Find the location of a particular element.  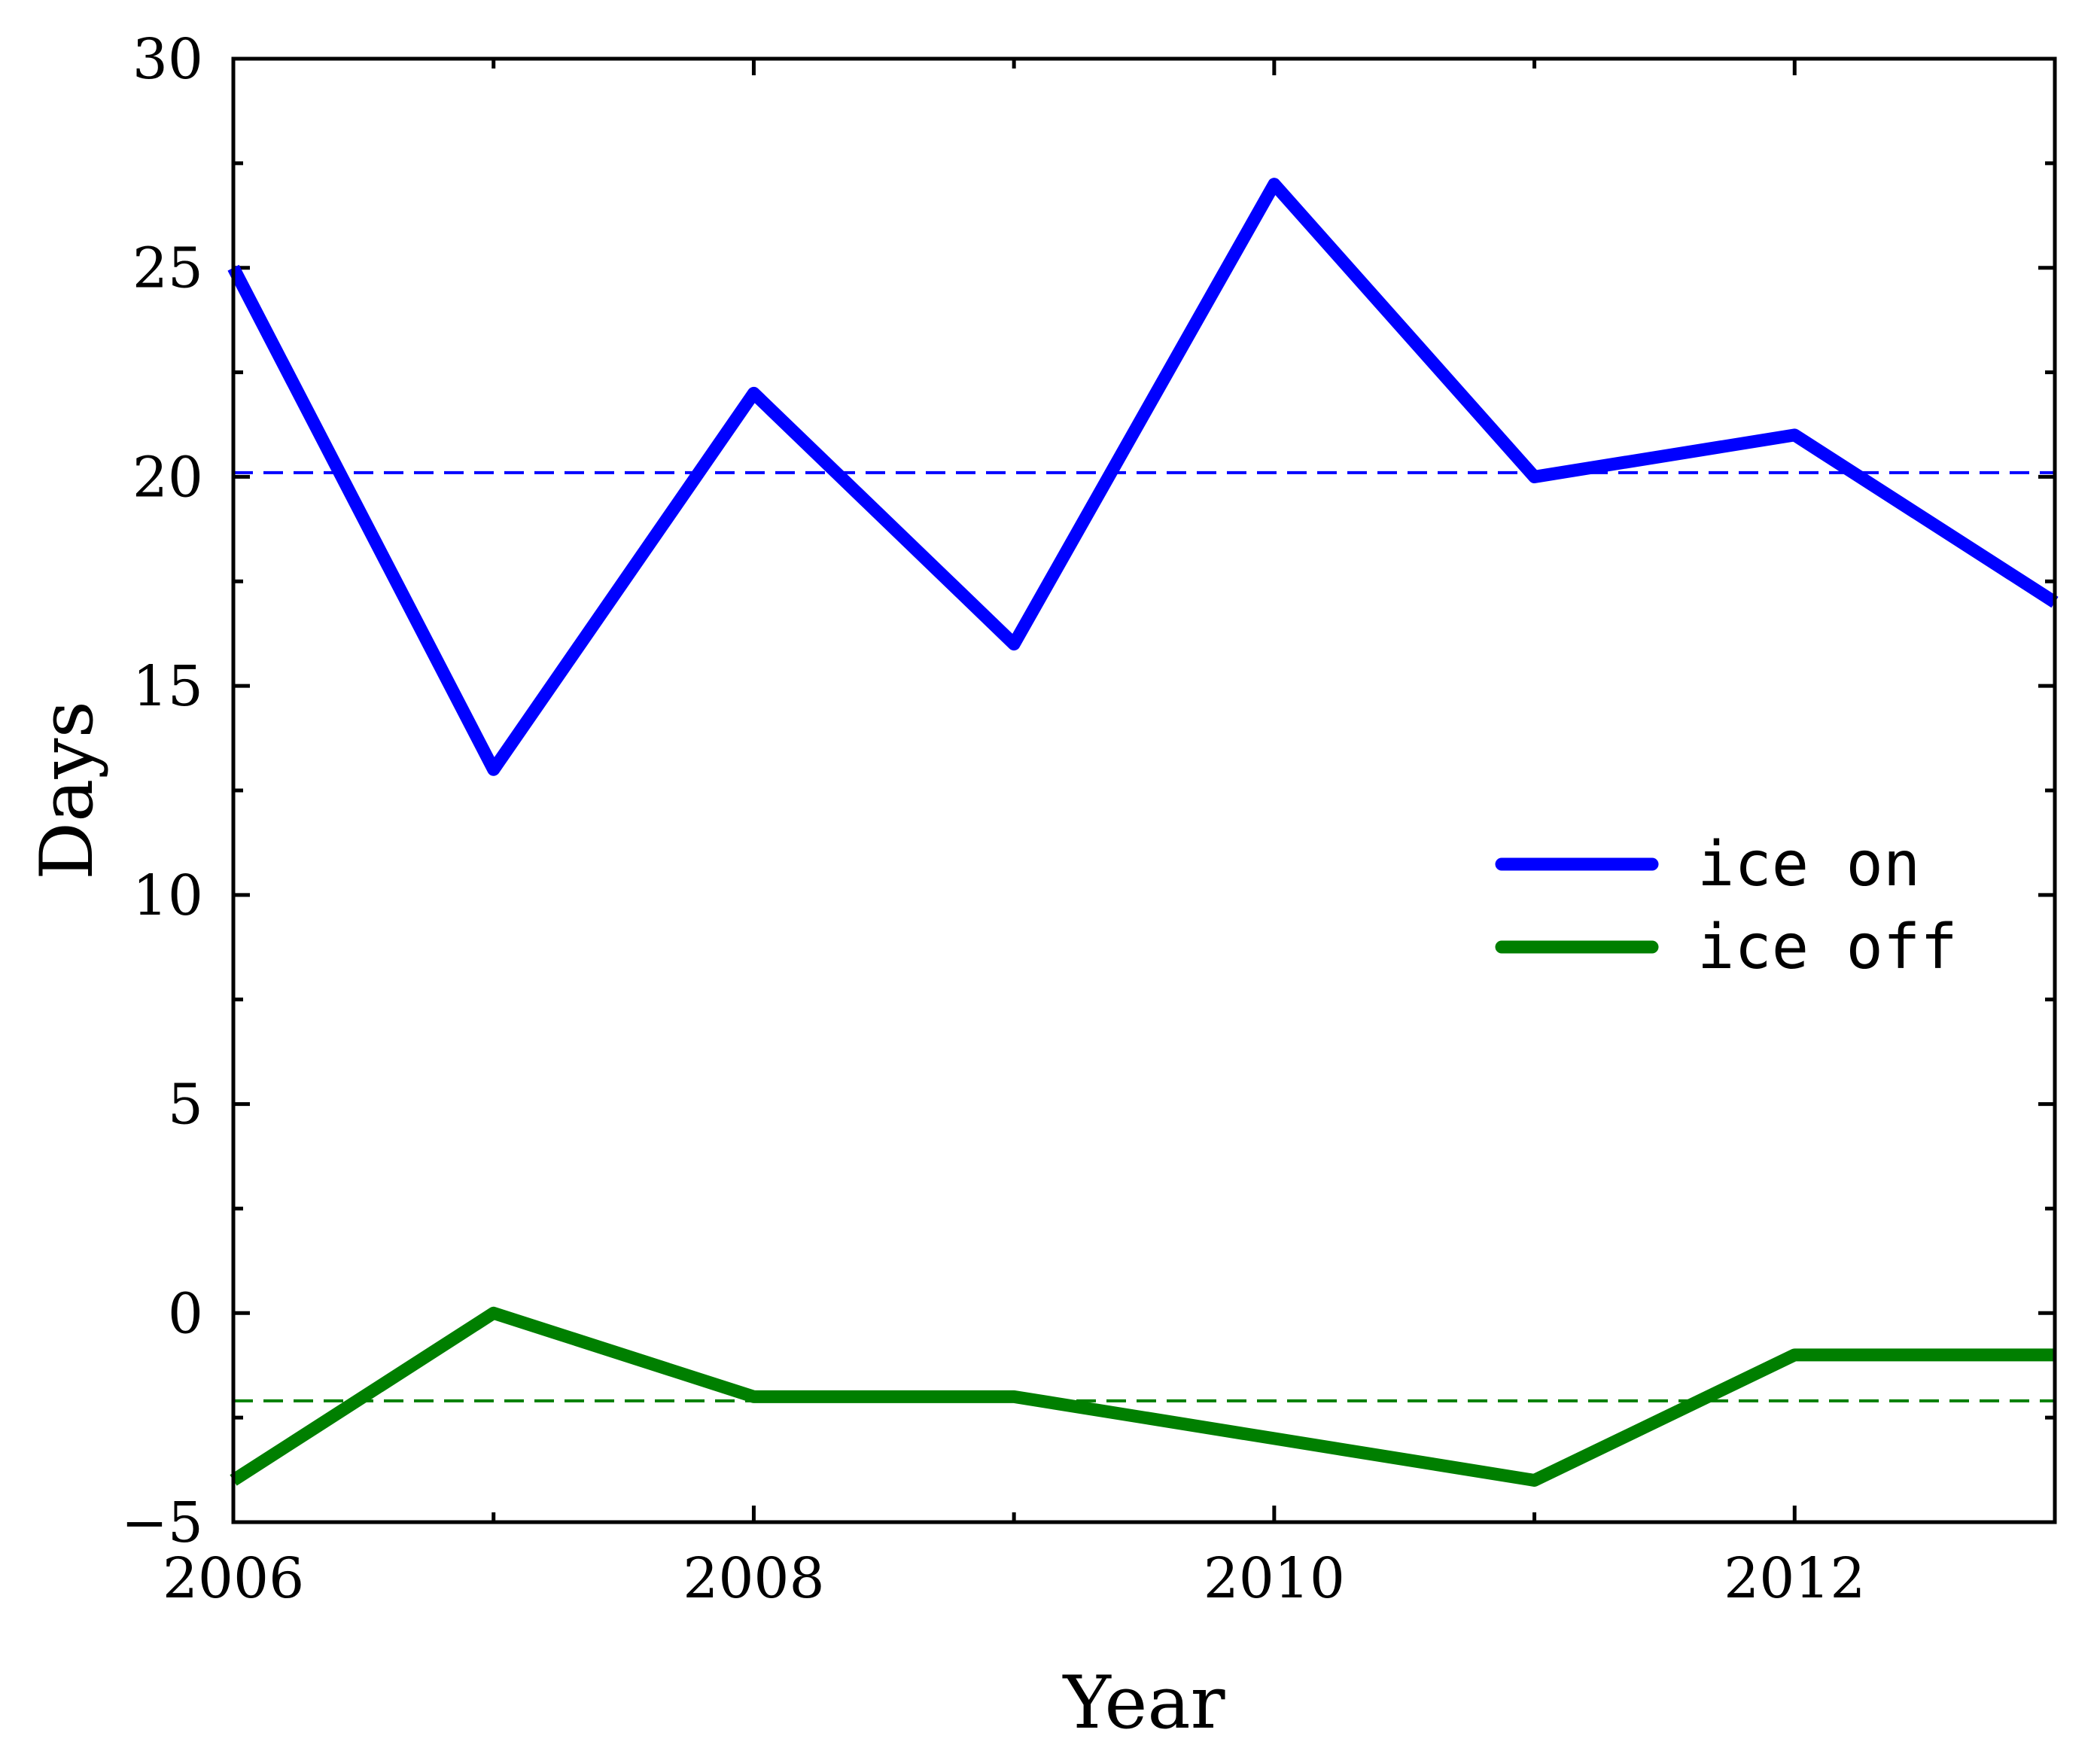

y-tick-label: 10 is located at coordinates (167, 895).